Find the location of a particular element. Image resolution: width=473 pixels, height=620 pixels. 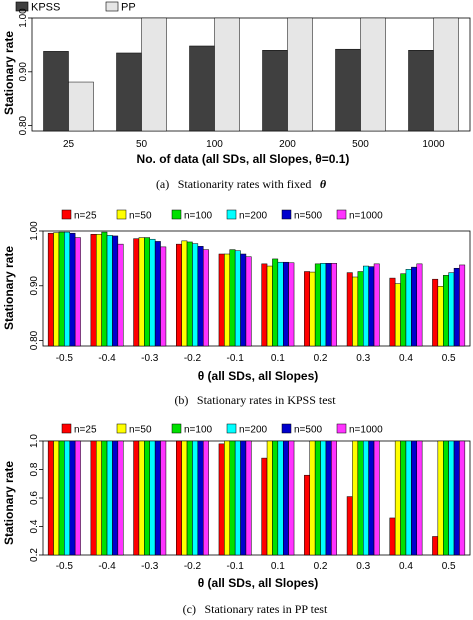

legend-swatch-pp is located at coordinates (112, 6).